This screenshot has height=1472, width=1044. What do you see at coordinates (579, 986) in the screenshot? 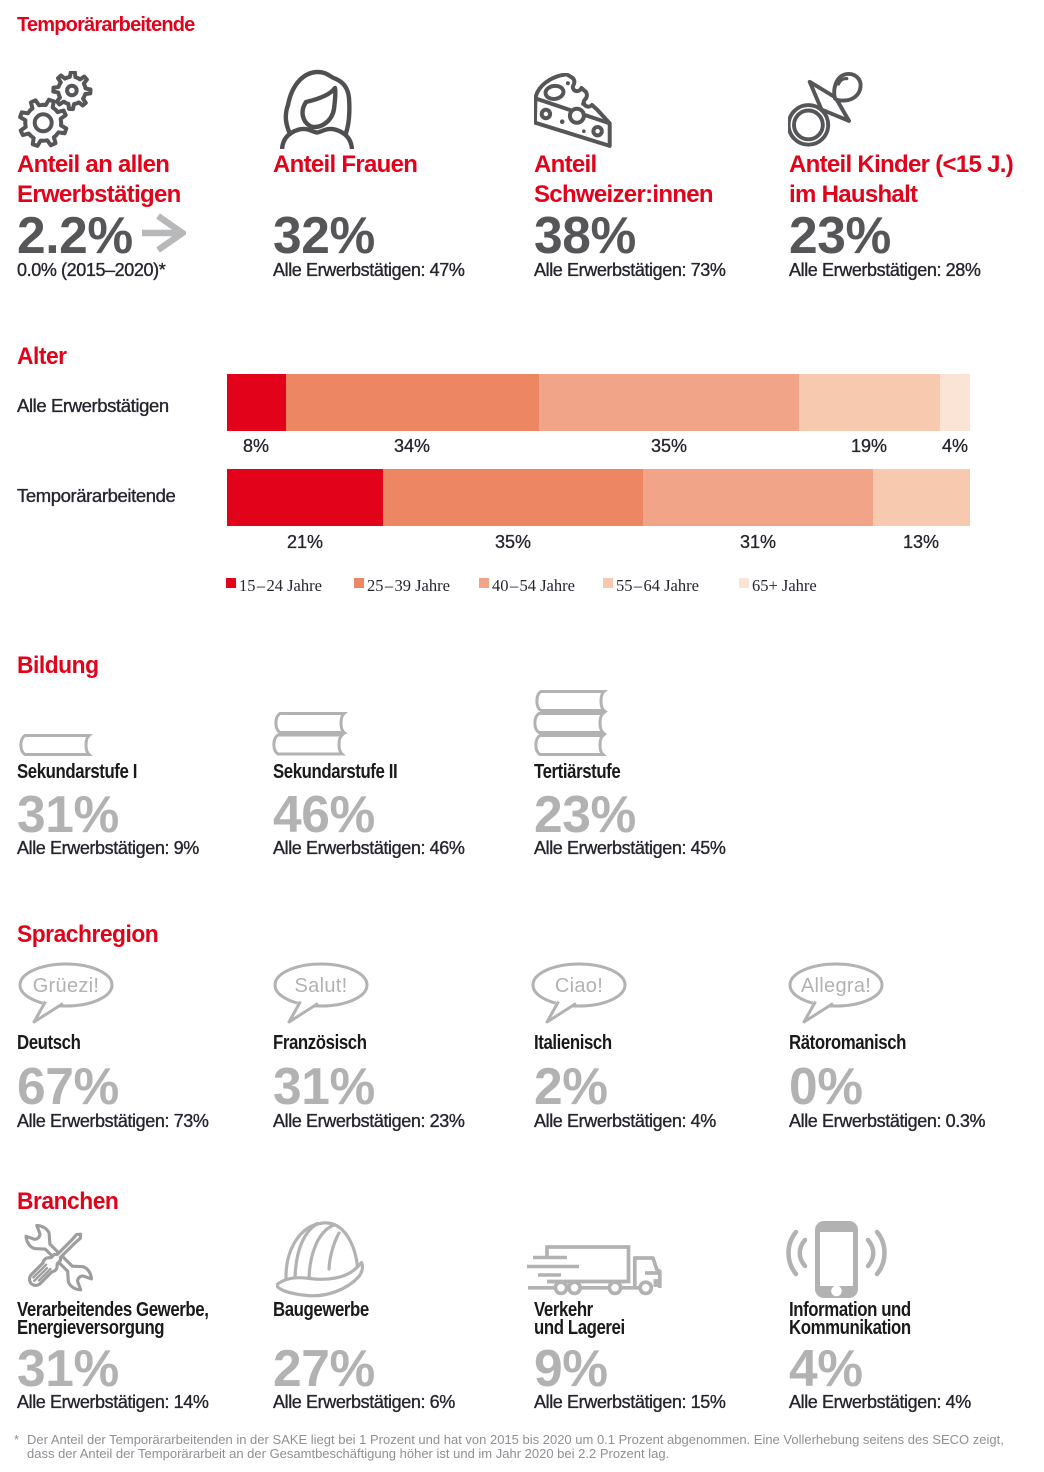
I see `svg-text: Ciao!` at bounding box center [579, 986].